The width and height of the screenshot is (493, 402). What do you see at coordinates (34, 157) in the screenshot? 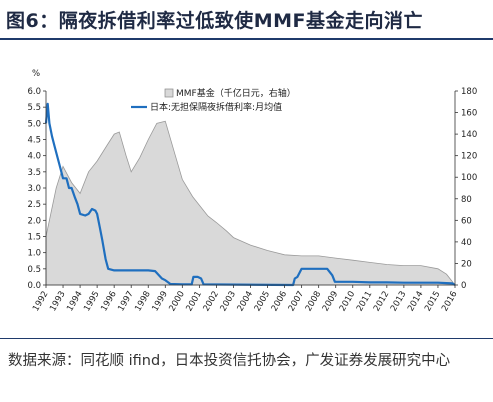
I see `left-tick-label: 4.0` at bounding box center [34, 157].